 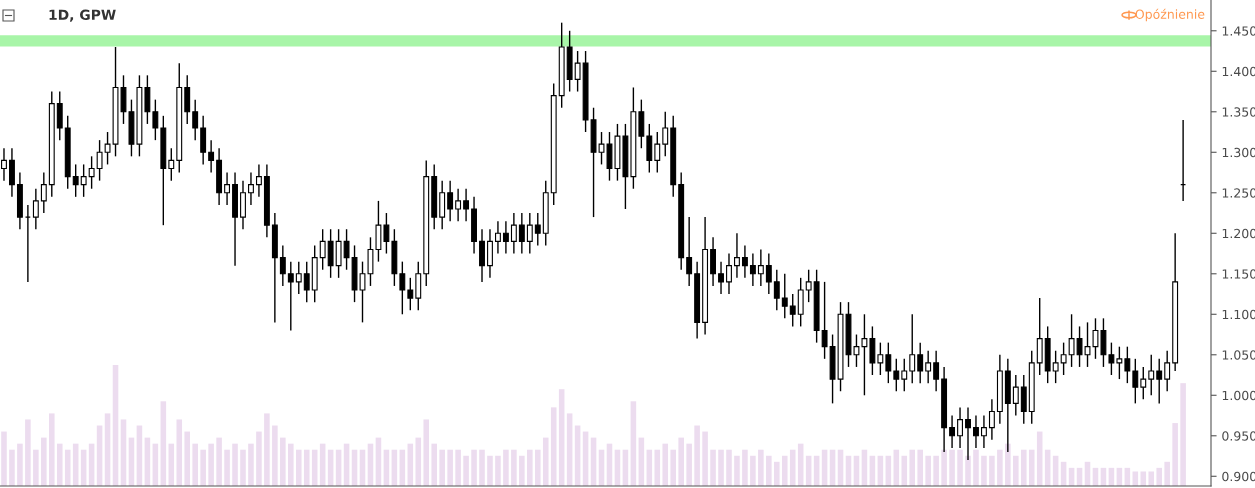 I want to click on text: 1D, GPW, so click(x=82, y=15).